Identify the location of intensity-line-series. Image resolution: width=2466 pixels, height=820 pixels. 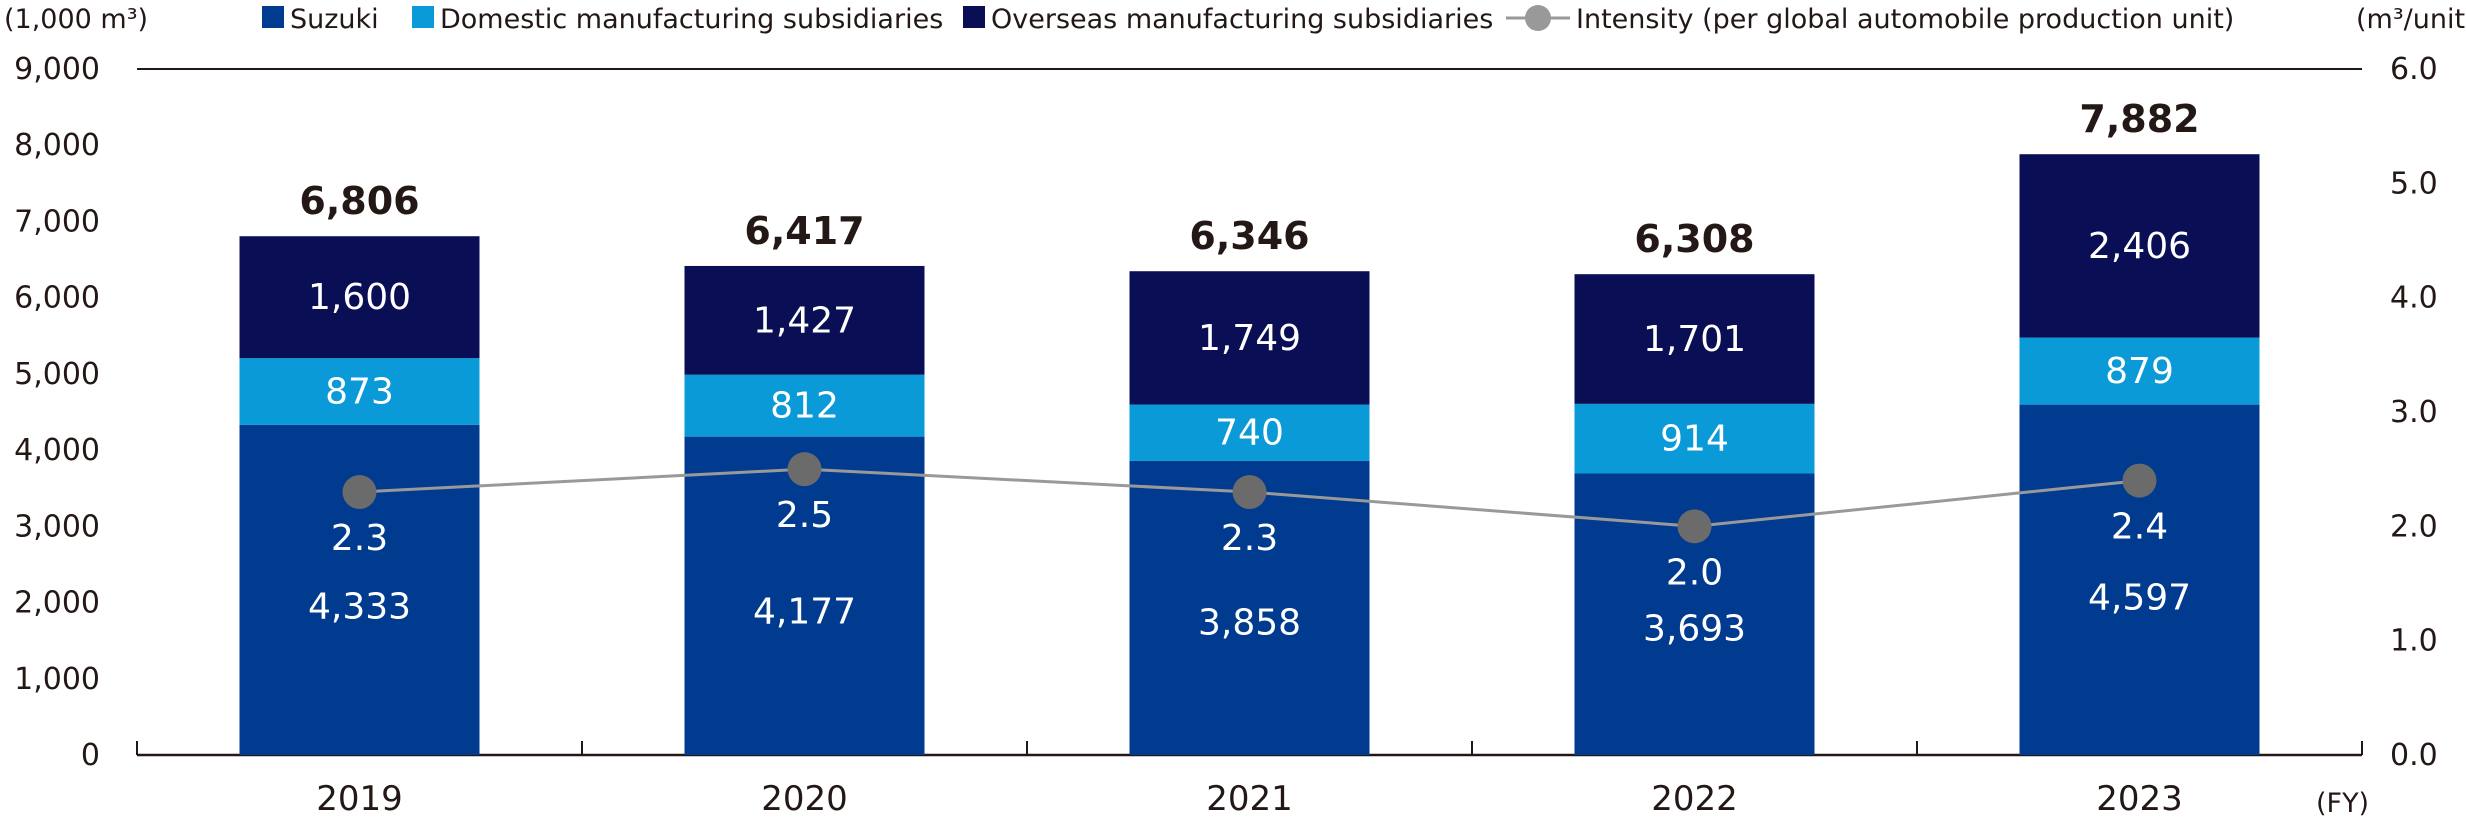
(1249, 498).